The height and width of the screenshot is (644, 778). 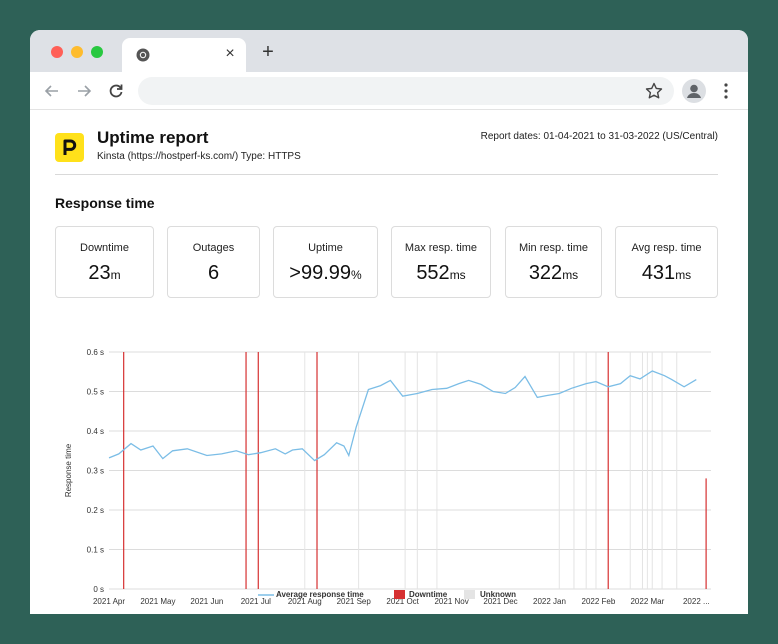 I want to click on page-title: Uptime report, so click(x=153, y=137).